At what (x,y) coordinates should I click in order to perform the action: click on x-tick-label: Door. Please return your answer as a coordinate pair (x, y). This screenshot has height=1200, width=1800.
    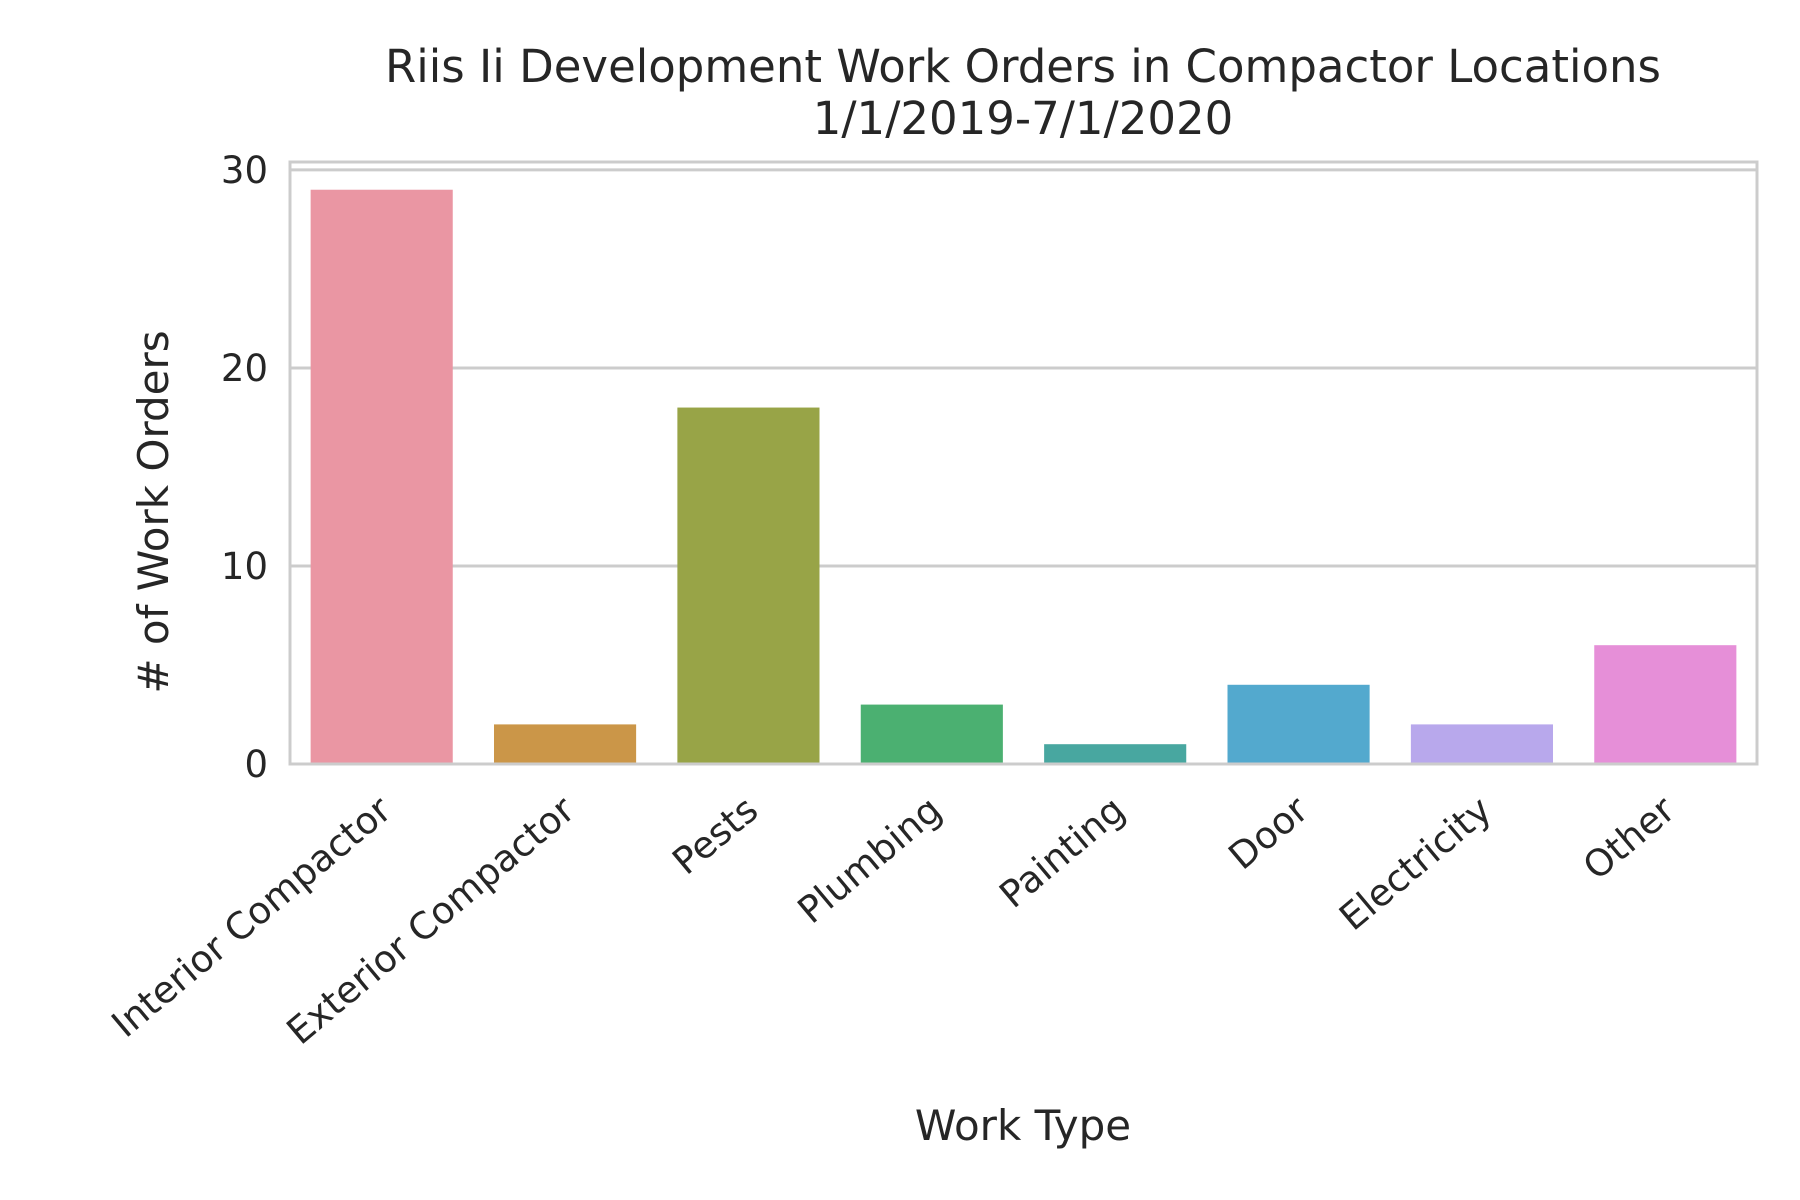
    Looking at the image, I should click on (1269, 832).